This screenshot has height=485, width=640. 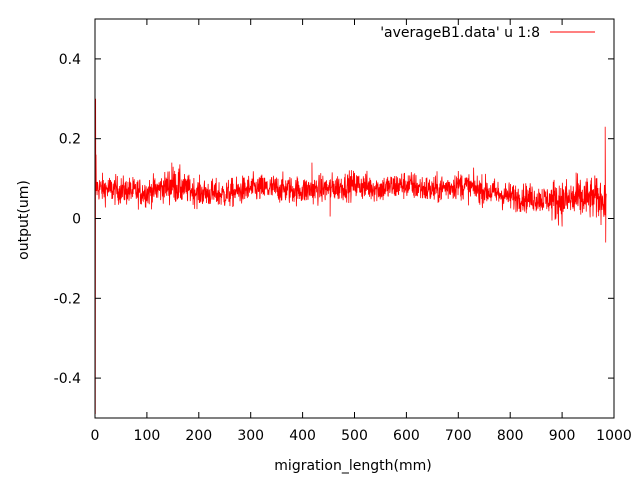 I want to click on legend: 'averageB1.data' u 1:8, so click(x=487, y=33).